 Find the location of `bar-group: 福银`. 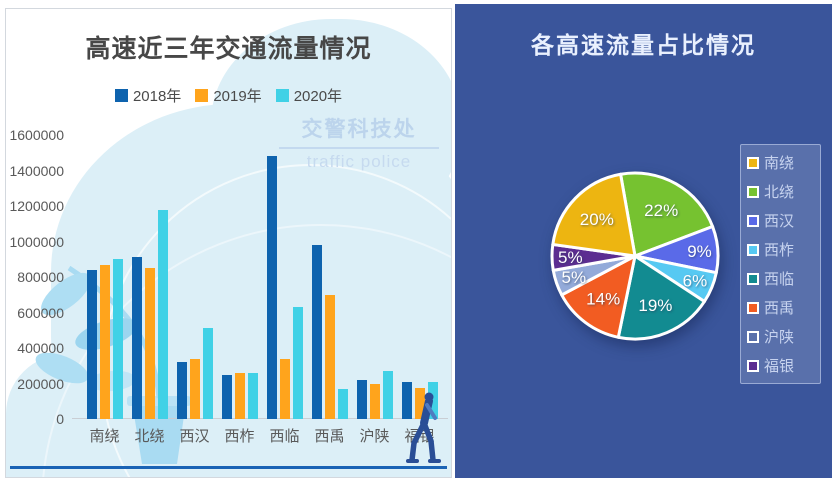

bar-group: 福银 is located at coordinates (419, 290).